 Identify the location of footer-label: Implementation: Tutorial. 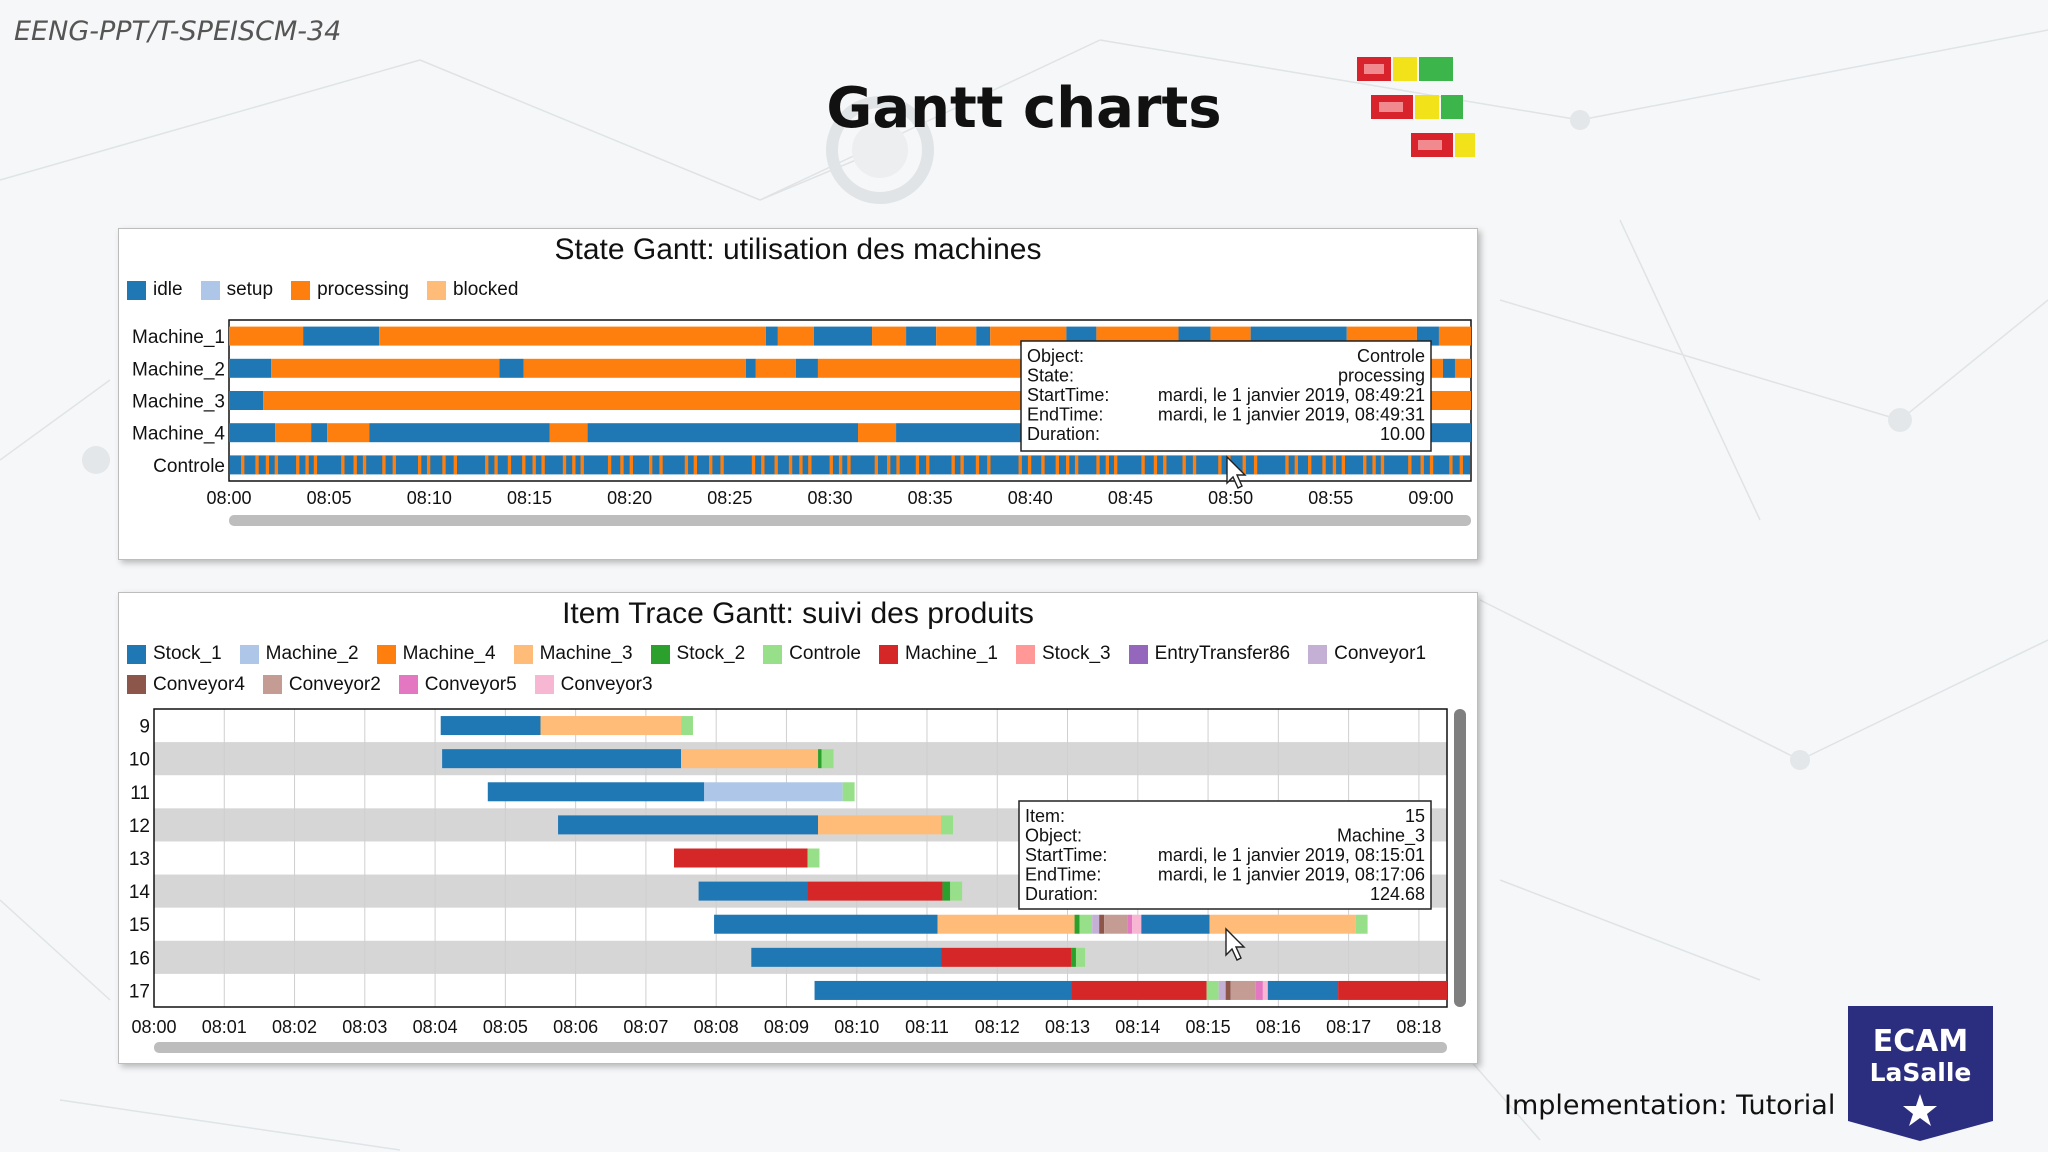
(1670, 1105).